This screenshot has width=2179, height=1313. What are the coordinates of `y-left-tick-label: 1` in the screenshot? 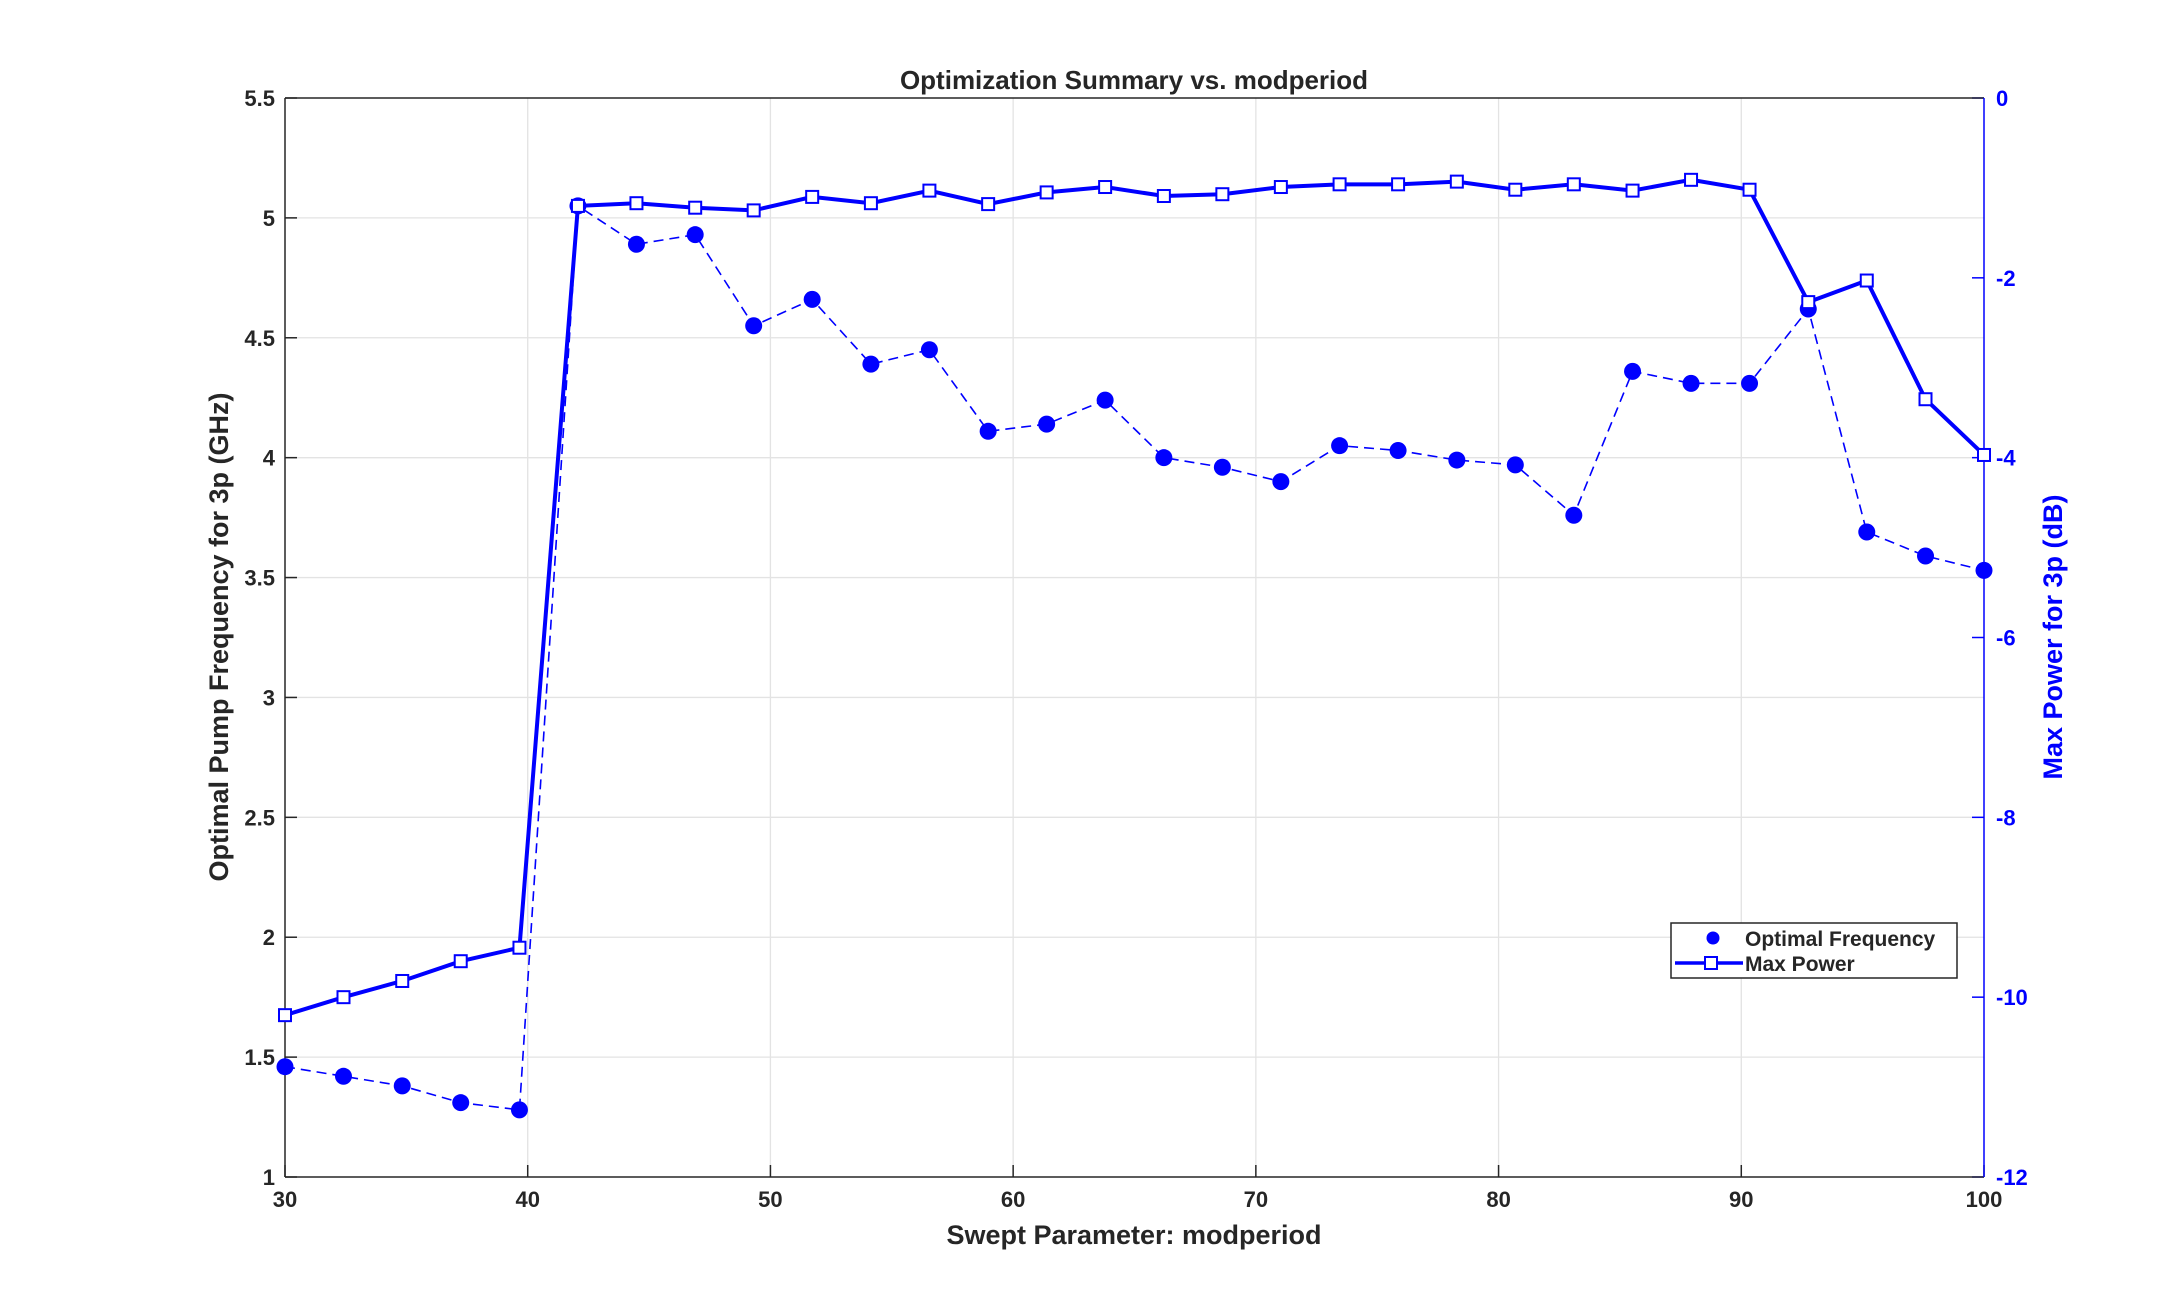 It's located at (269, 1177).